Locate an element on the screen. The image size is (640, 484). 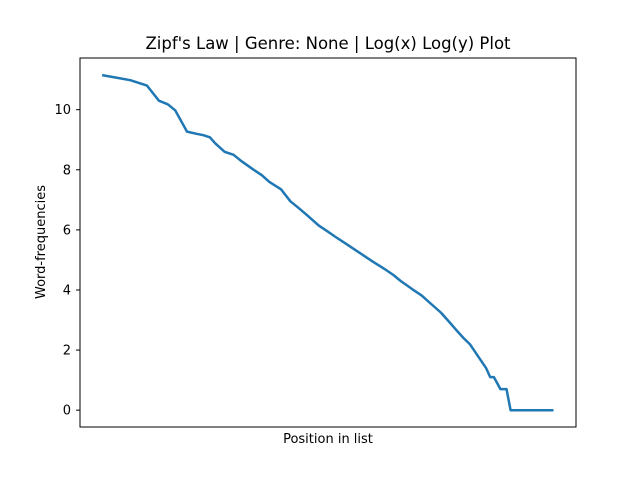
y-tick-label: 6 is located at coordinates (67, 230).